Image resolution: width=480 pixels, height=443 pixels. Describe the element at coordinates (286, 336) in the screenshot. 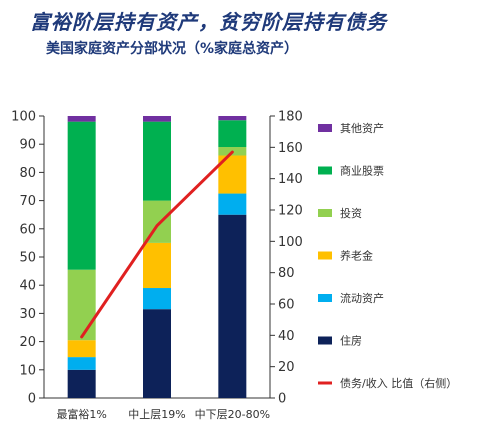

I see `right-axis-tick-label: 40` at that location.